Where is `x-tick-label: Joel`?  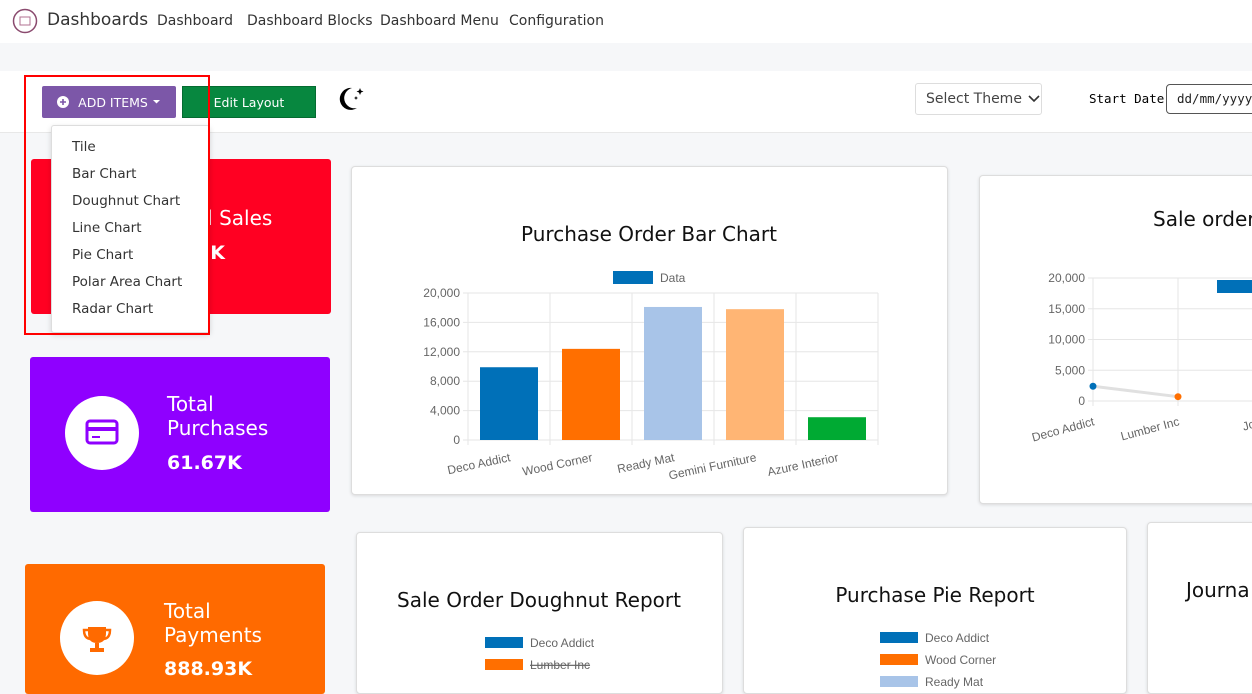
x-tick-label: Joel is located at coordinates (1246, 423).